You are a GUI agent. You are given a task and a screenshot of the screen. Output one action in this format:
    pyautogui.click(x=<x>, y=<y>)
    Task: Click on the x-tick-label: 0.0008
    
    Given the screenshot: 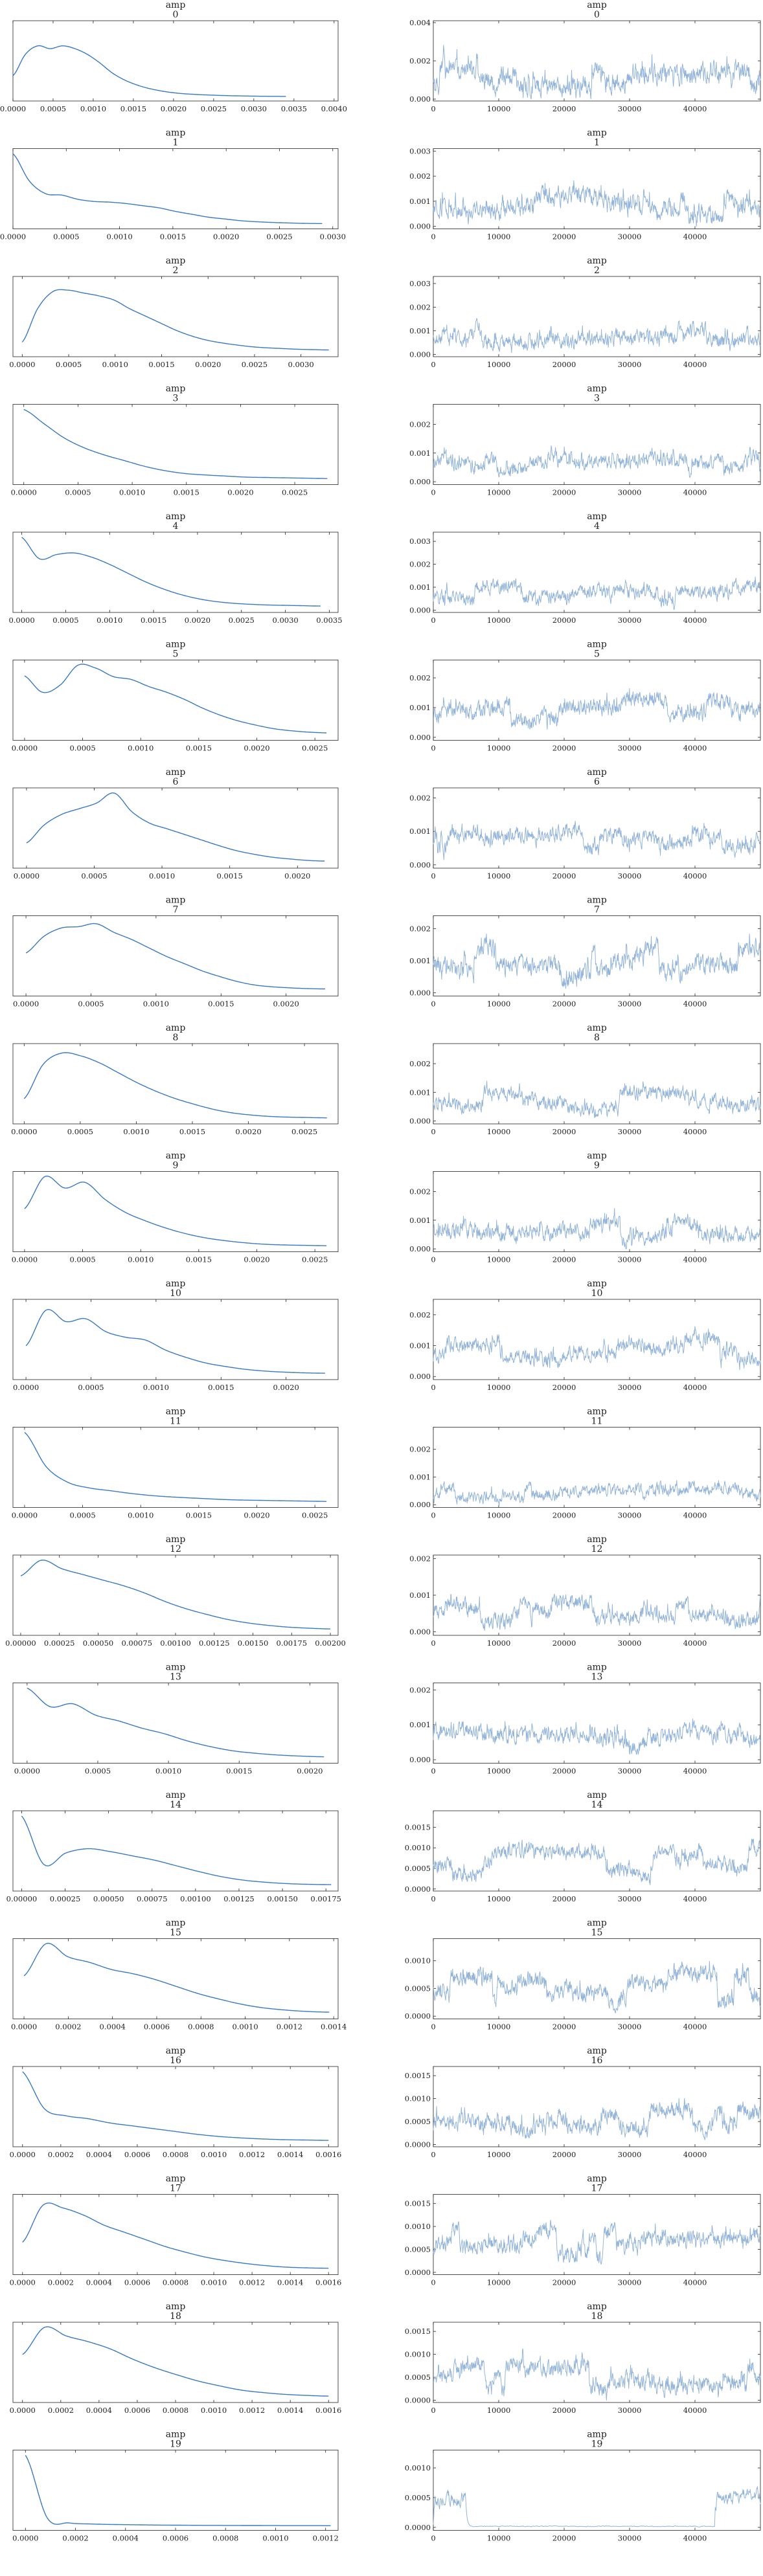 What is the action you would take?
    pyautogui.click(x=201, y=2027)
    